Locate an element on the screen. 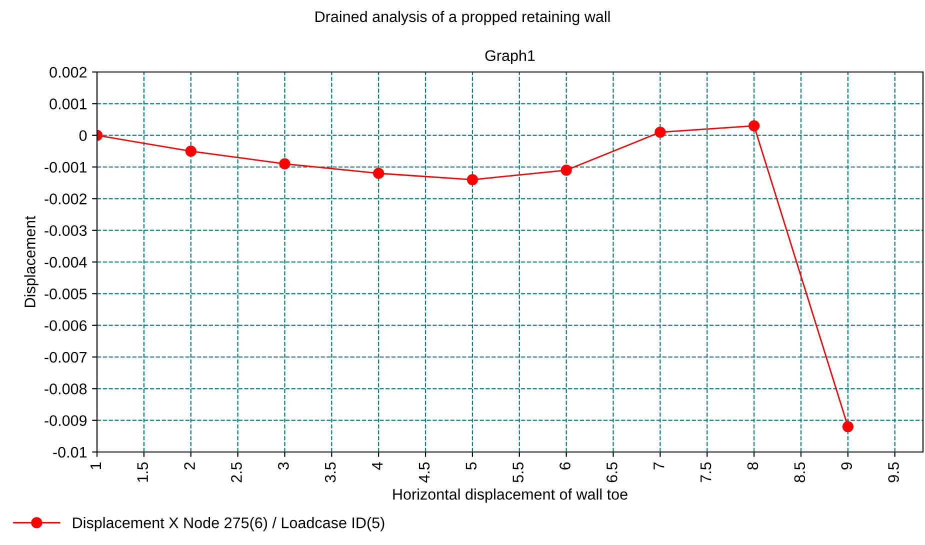 The image size is (925, 545). y-tick-label: -0.005 is located at coordinates (65, 294).